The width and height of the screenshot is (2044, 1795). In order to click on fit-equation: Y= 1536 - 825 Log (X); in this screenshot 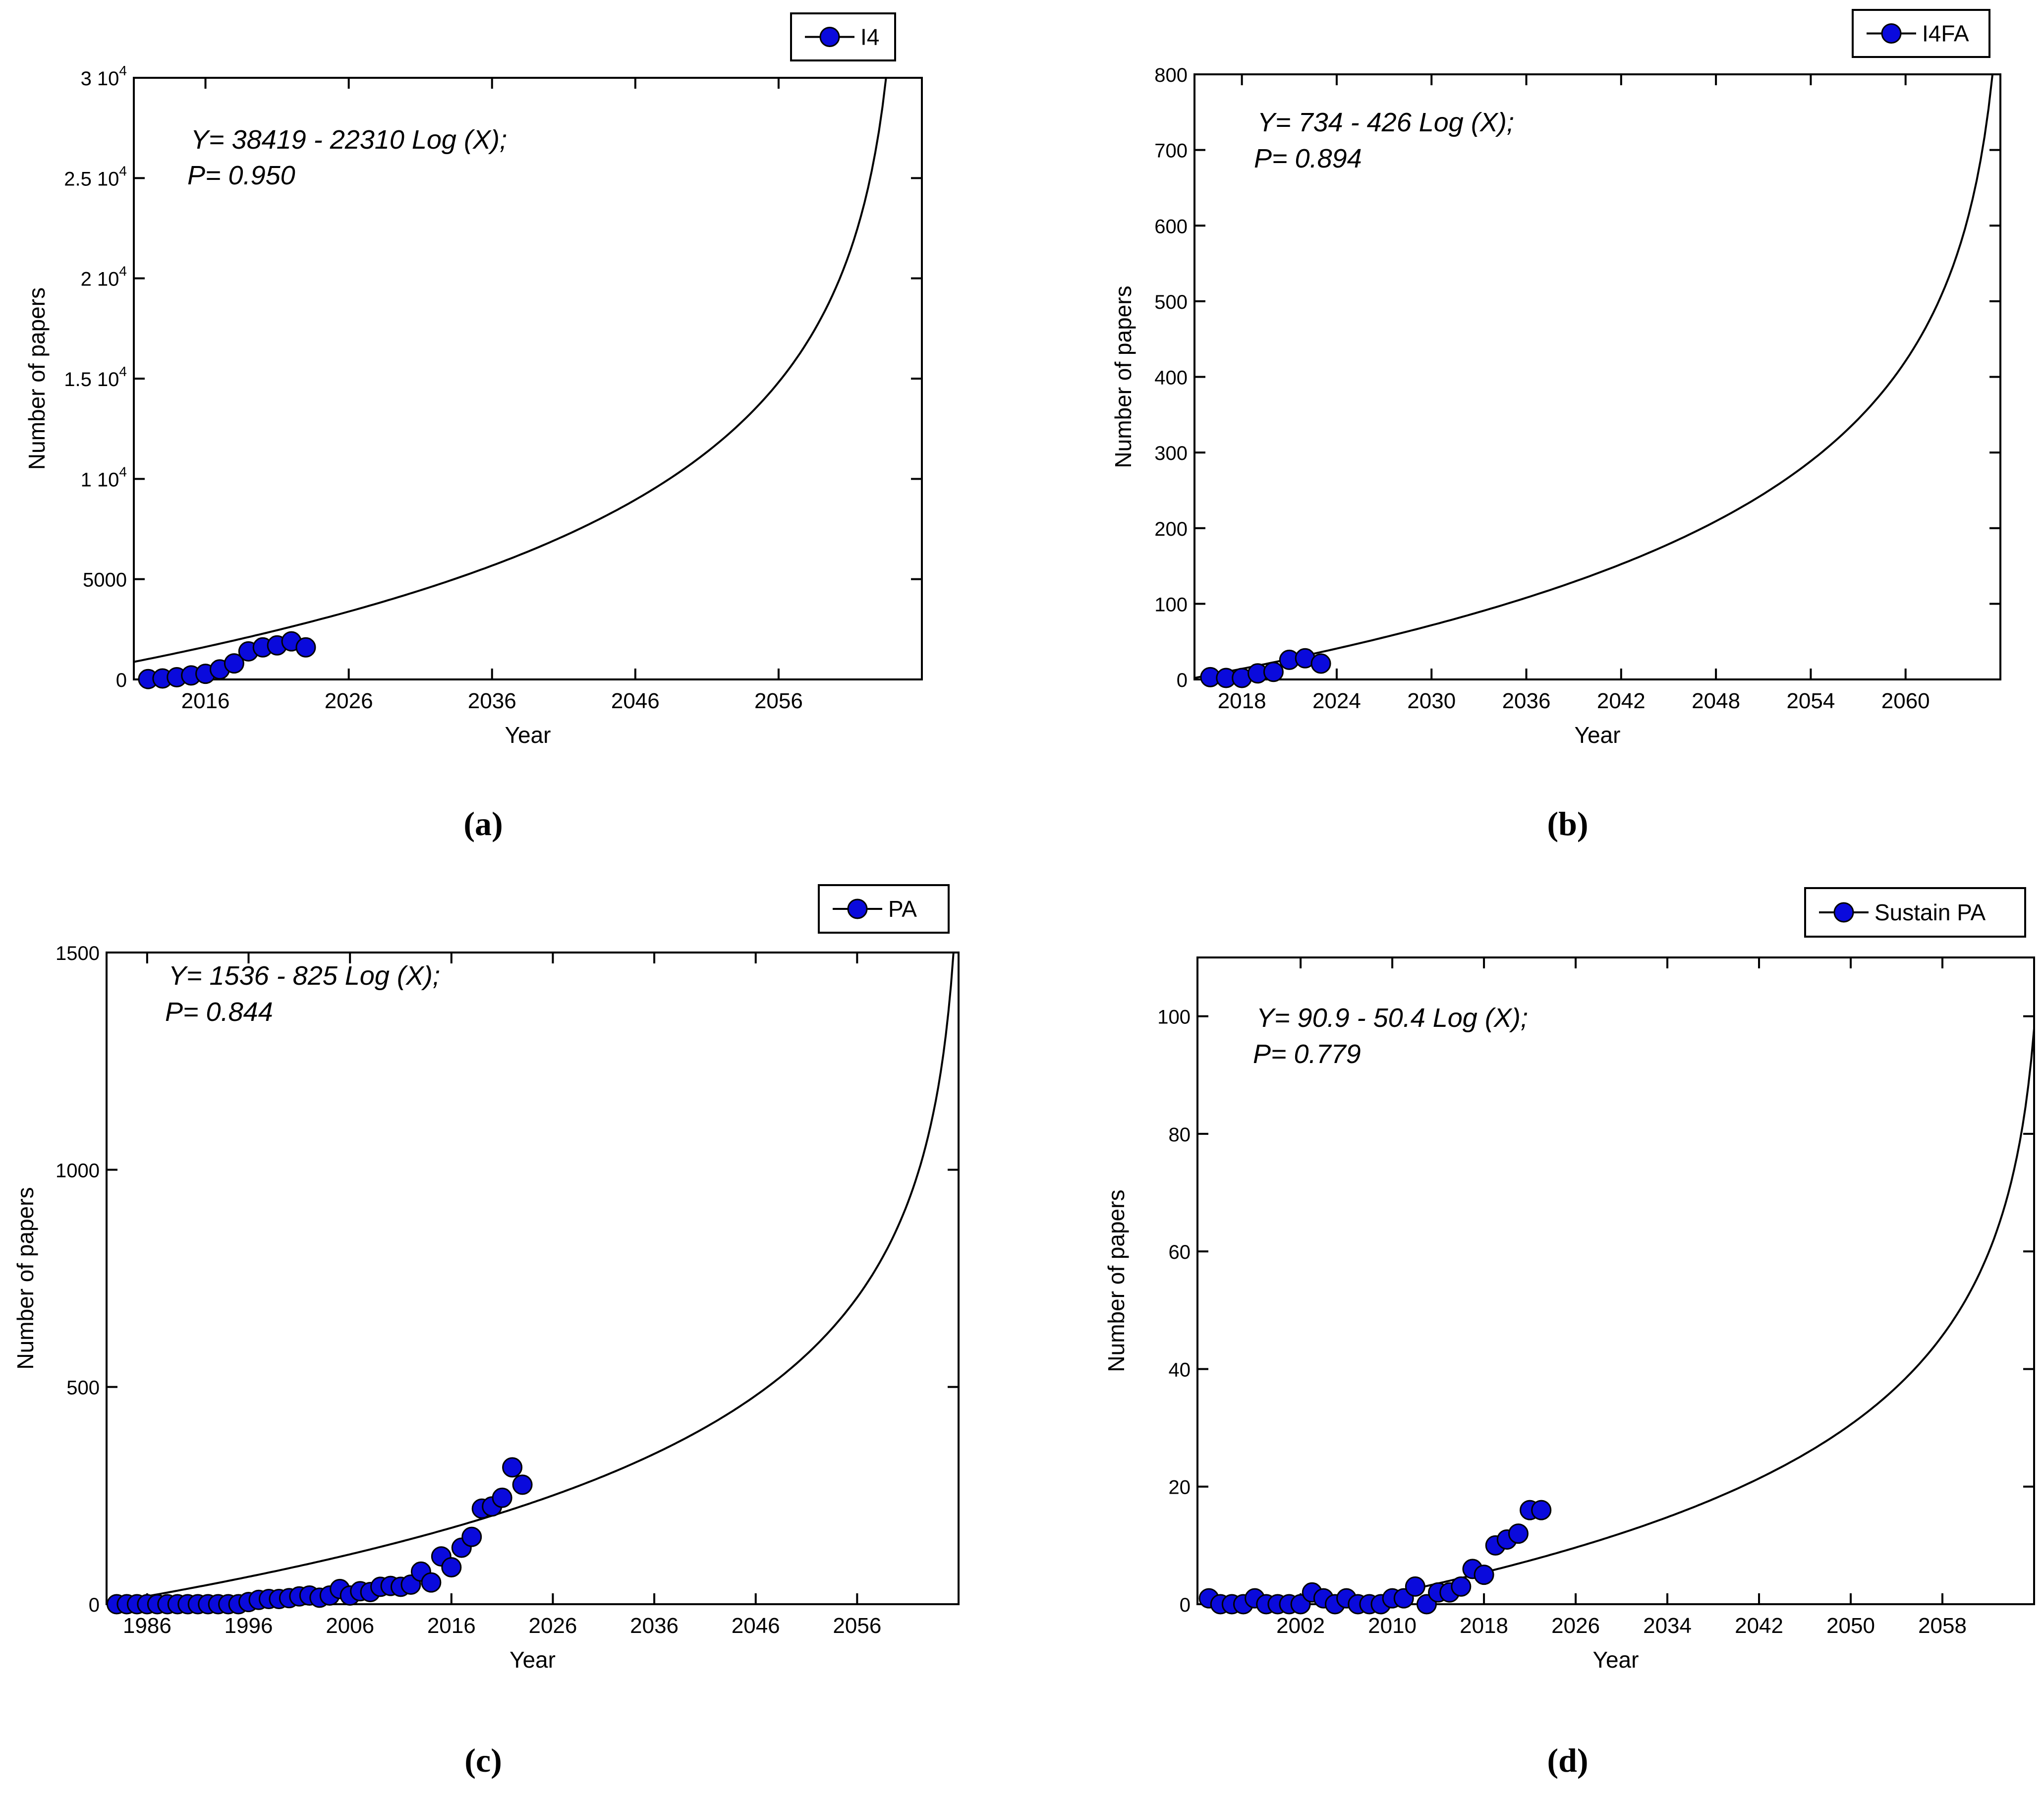, I will do `click(304, 976)`.